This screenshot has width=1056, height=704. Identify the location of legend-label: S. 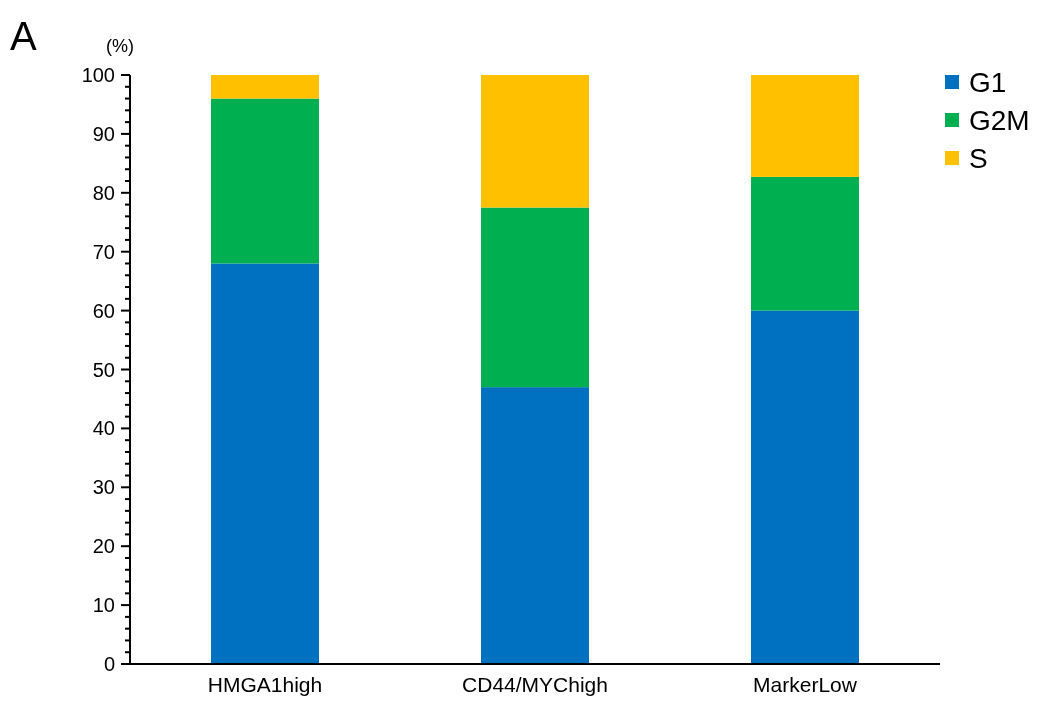
(978, 158).